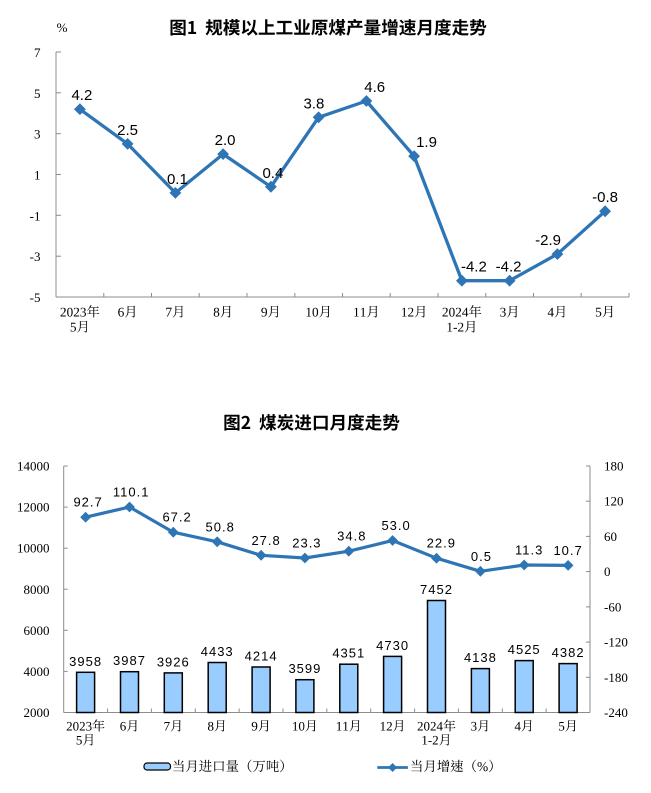 Image resolution: width=651 pixels, height=793 pixels. I want to click on svg-text: 60, so click(610, 536).